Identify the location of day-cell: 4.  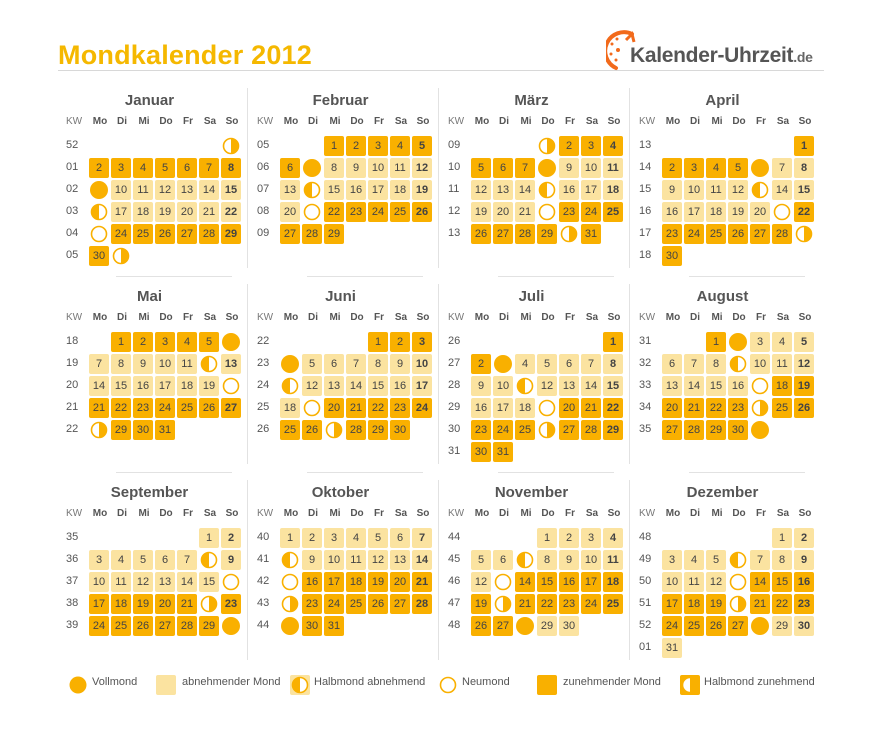
(782, 342).